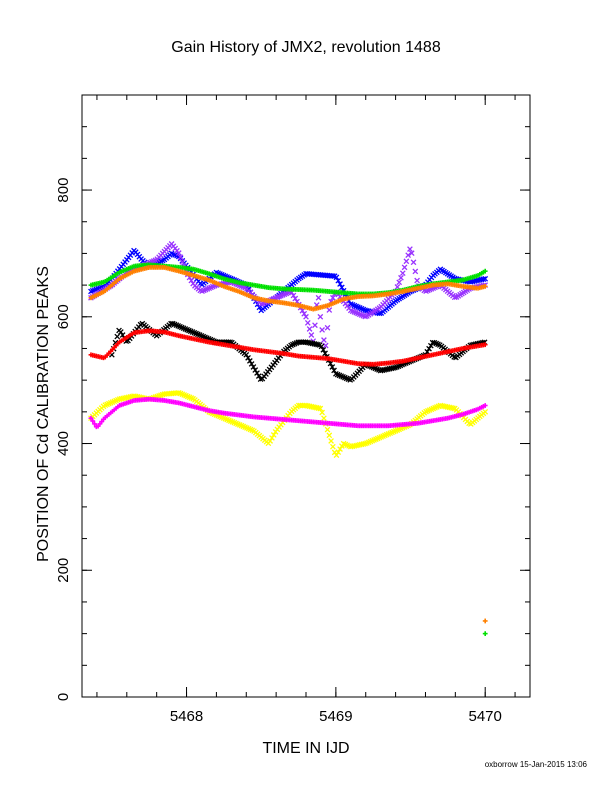  What do you see at coordinates (186, 716) in the screenshot?
I see `x-tick-label: 5468` at bounding box center [186, 716].